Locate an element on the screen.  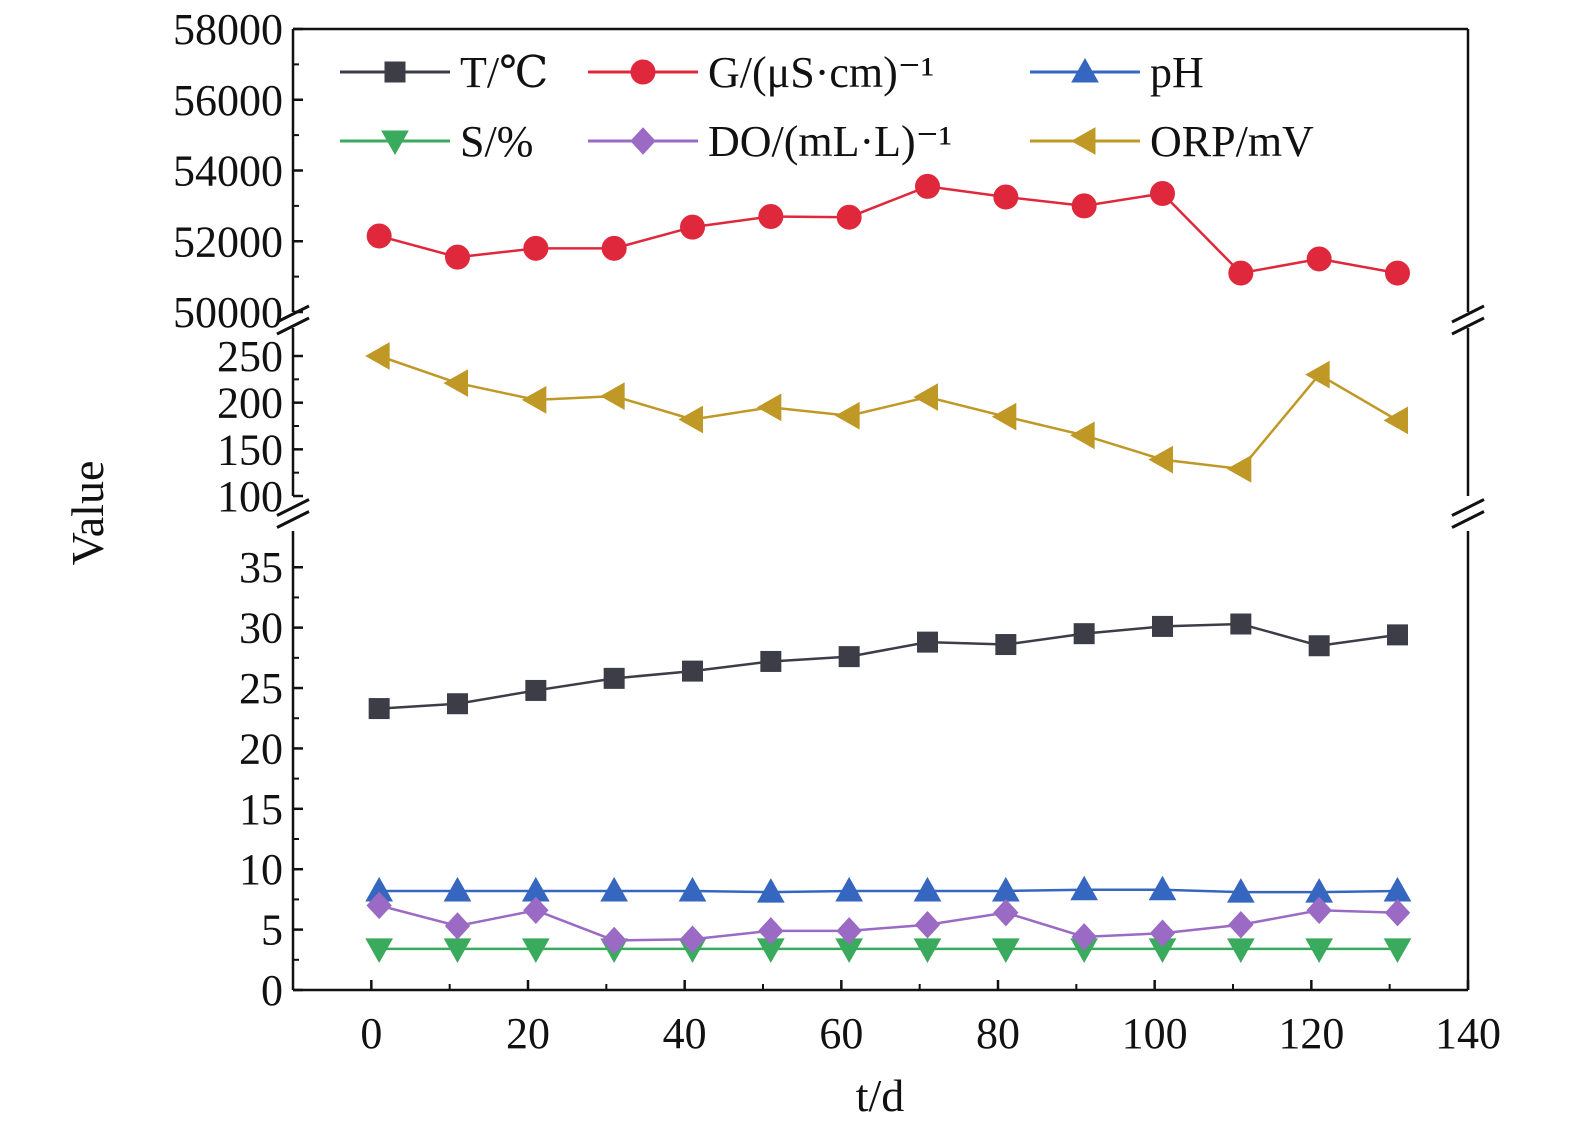
x-tick-label-2: 40 is located at coordinates (685, 1033).